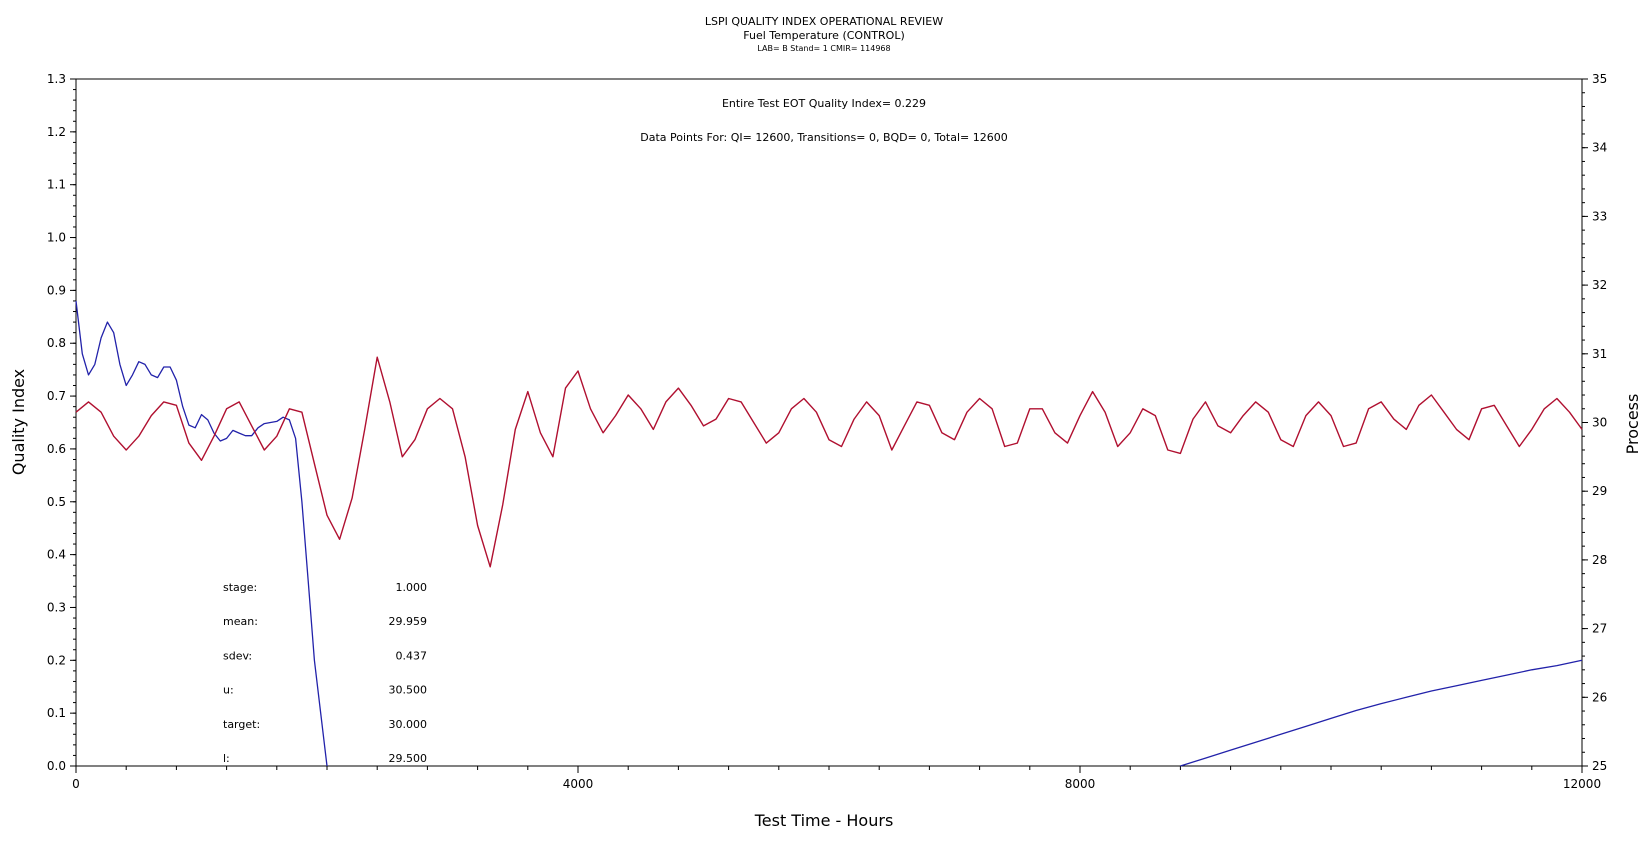 Image resolution: width=1648 pixels, height=845 pixels. I want to click on chart-subtitle-2: LAB= B Stand= 1 CMIR= 114968, so click(823, 48).